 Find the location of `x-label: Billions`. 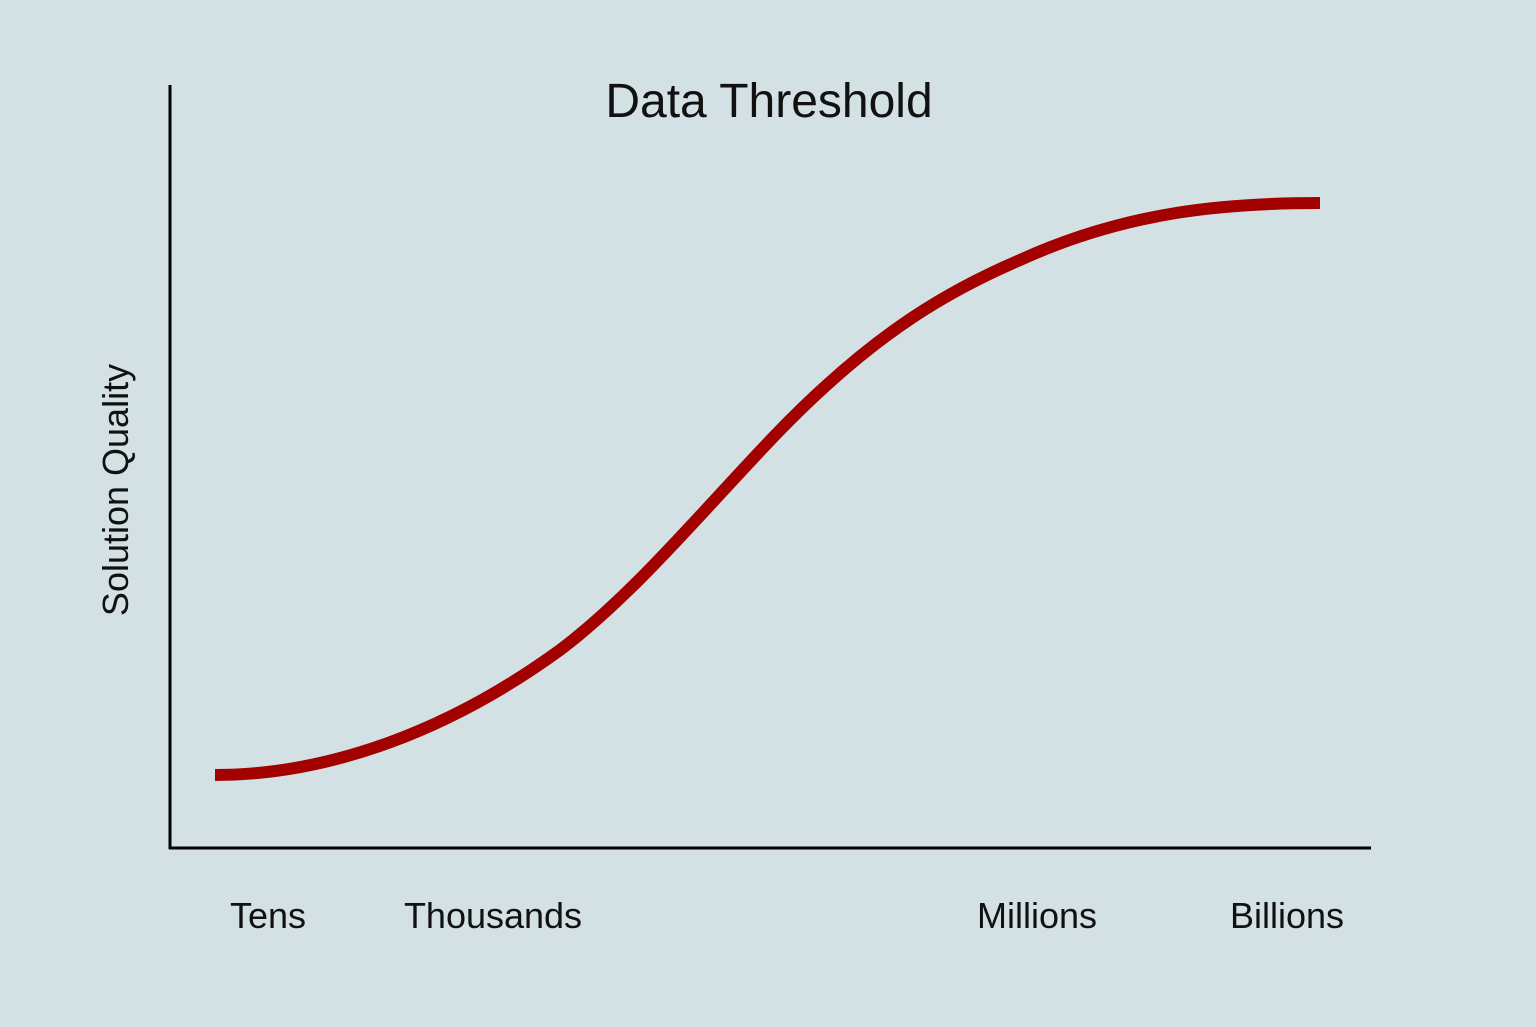

x-label: Billions is located at coordinates (1287, 915).